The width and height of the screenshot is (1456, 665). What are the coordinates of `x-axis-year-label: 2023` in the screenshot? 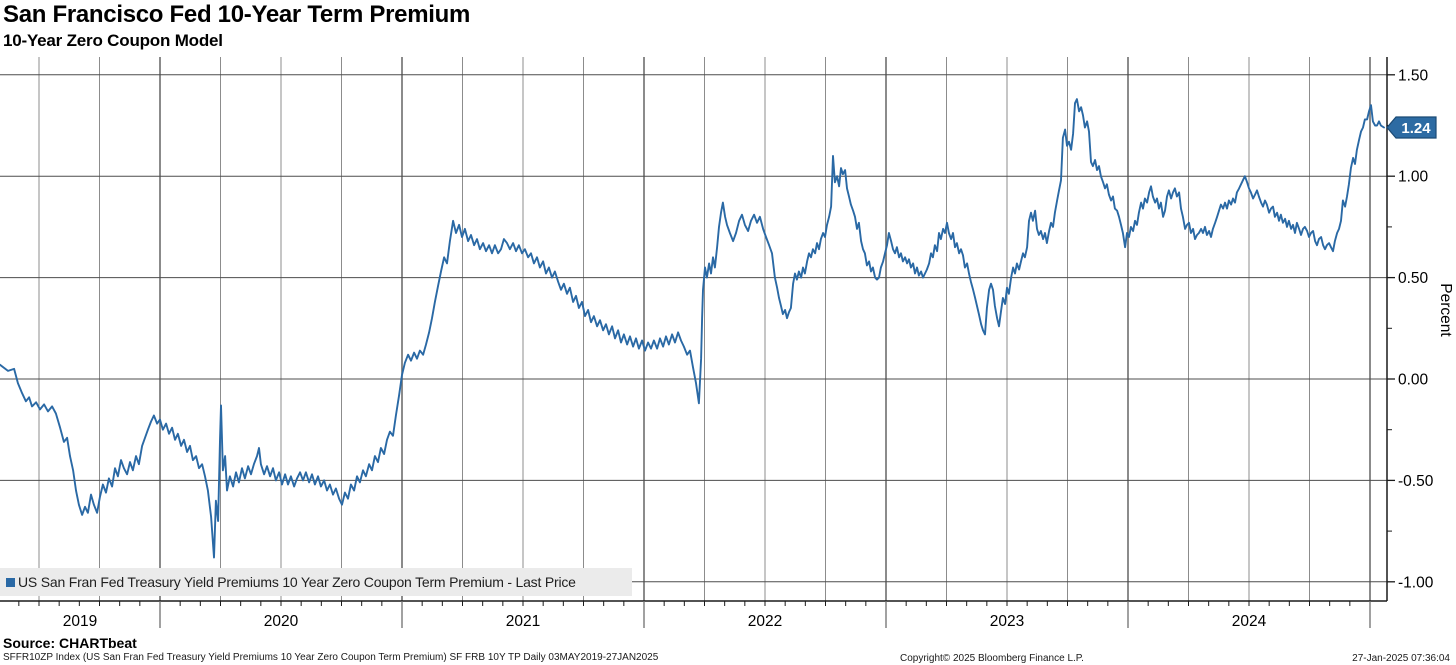 It's located at (1007, 621).